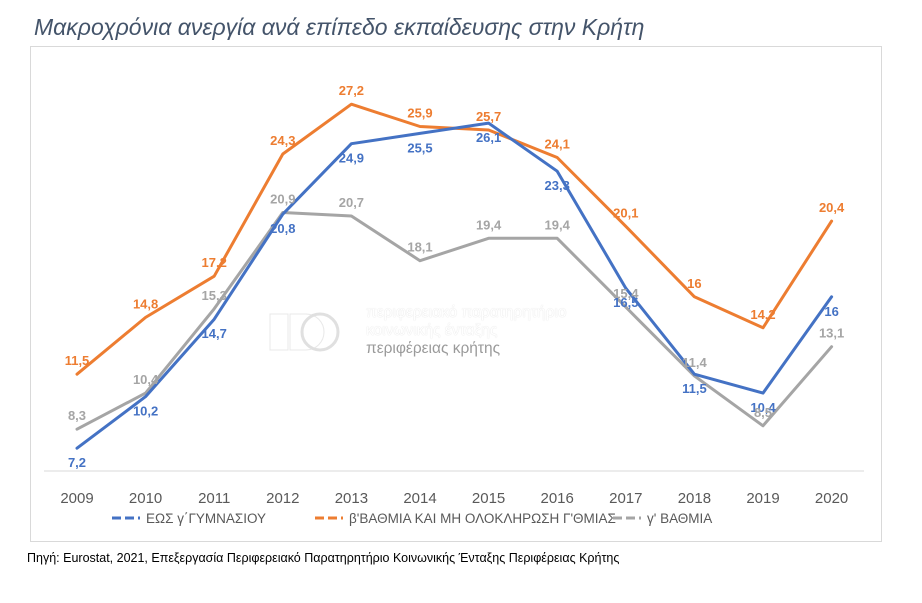  What do you see at coordinates (625, 498) in the screenshot?
I see `x-tick-label: 2017` at bounding box center [625, 498].